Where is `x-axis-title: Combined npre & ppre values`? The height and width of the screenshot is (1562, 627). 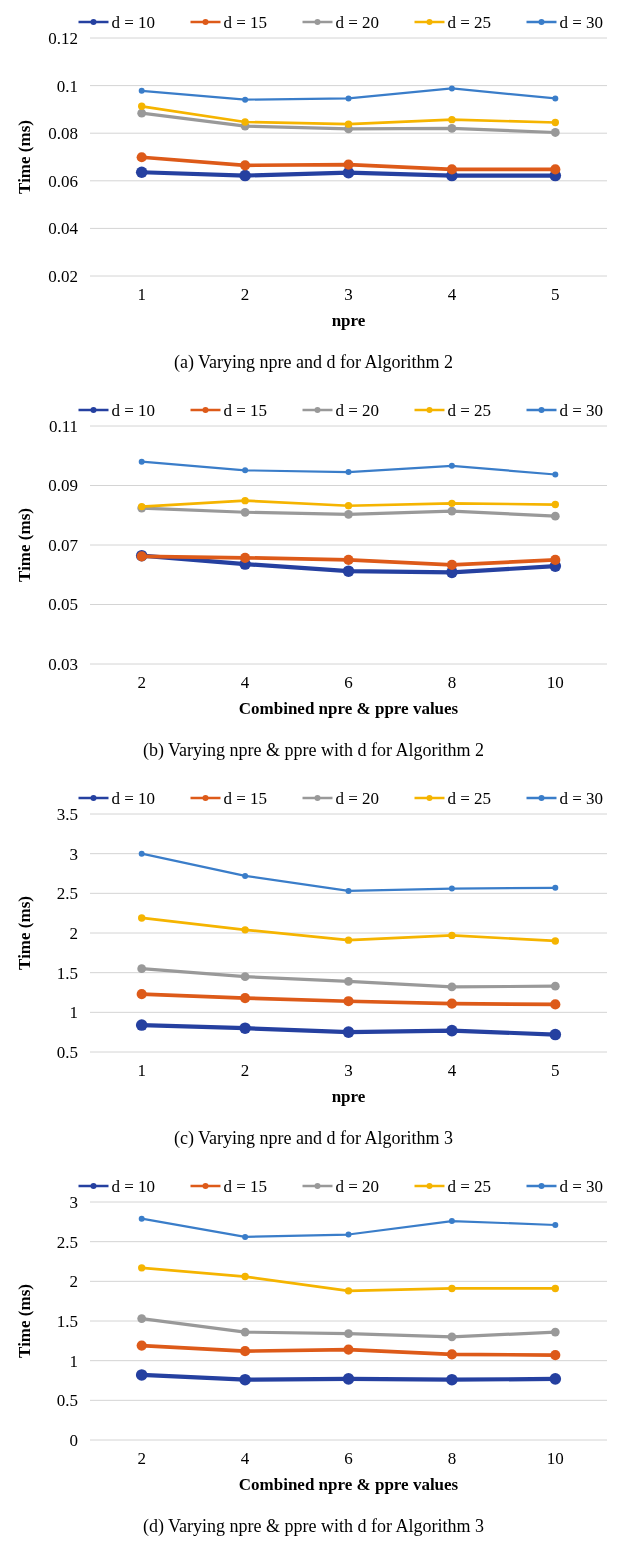
x-axis-title: Combined npre & ppre values is located at coordinates (348, 708).